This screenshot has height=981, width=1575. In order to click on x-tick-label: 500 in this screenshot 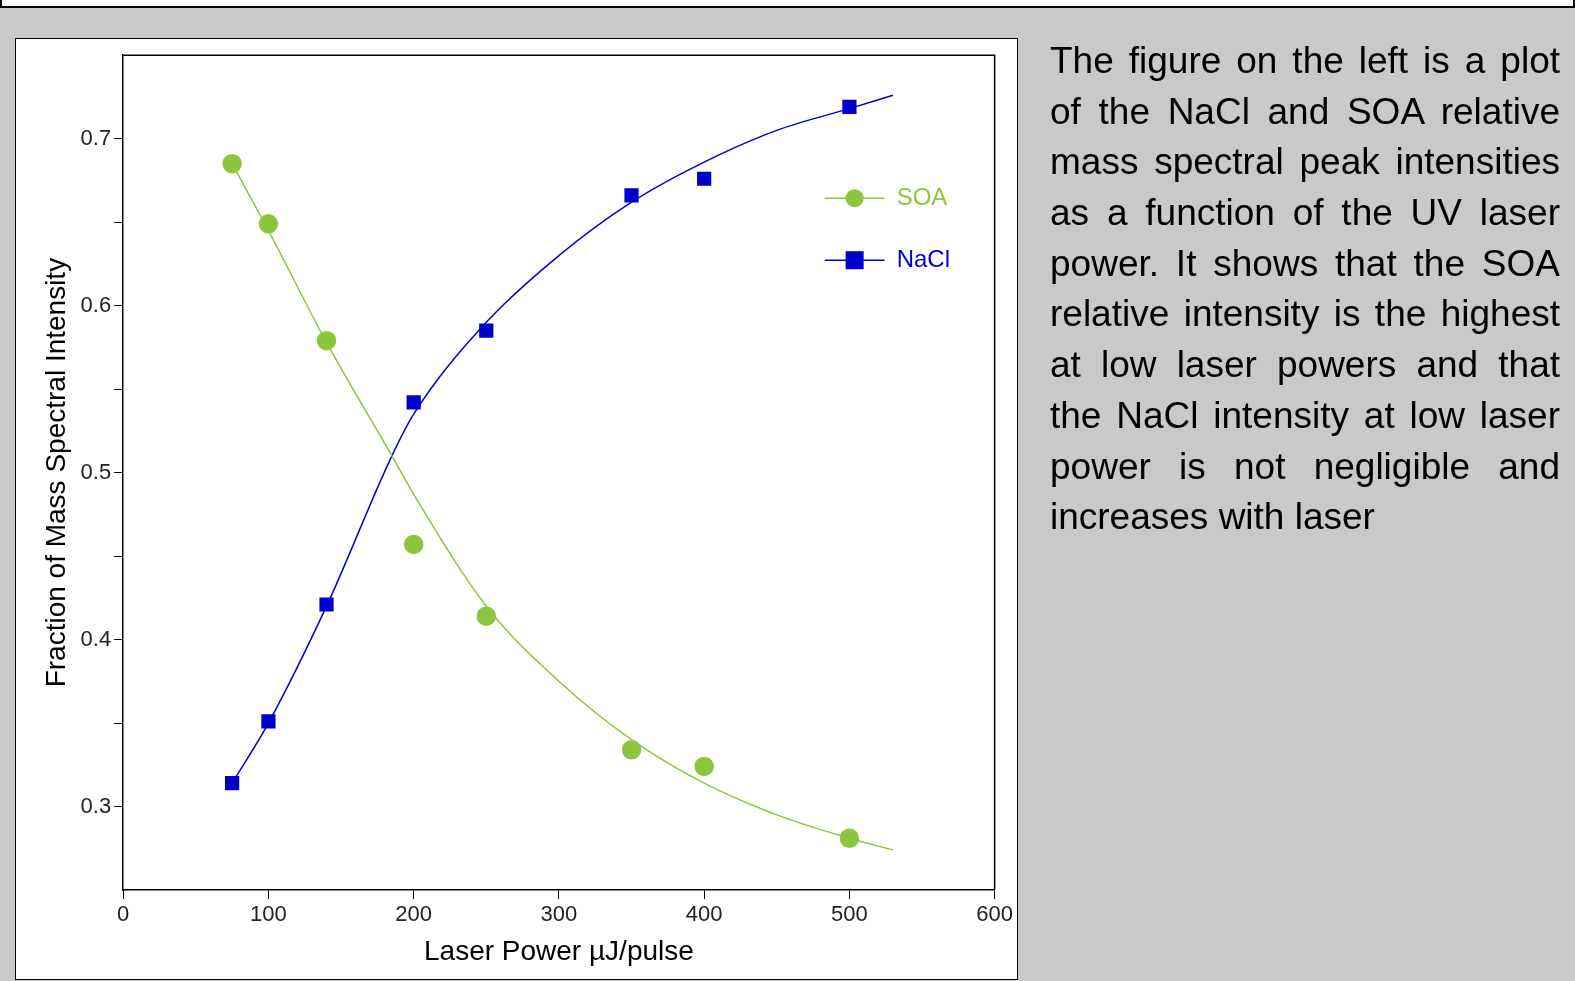, I will do `click(849, 914)`.